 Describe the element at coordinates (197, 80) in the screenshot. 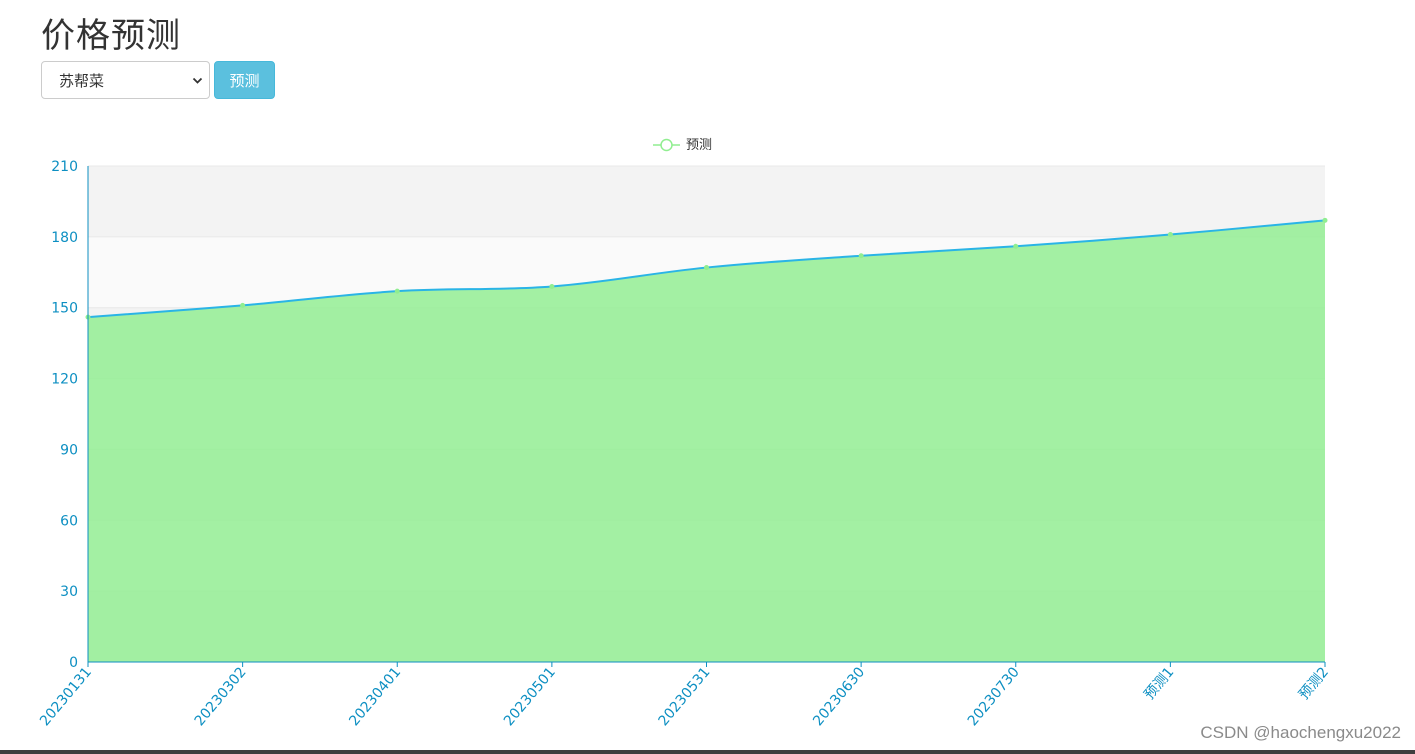

I see `chevron-down-icon` at that location.